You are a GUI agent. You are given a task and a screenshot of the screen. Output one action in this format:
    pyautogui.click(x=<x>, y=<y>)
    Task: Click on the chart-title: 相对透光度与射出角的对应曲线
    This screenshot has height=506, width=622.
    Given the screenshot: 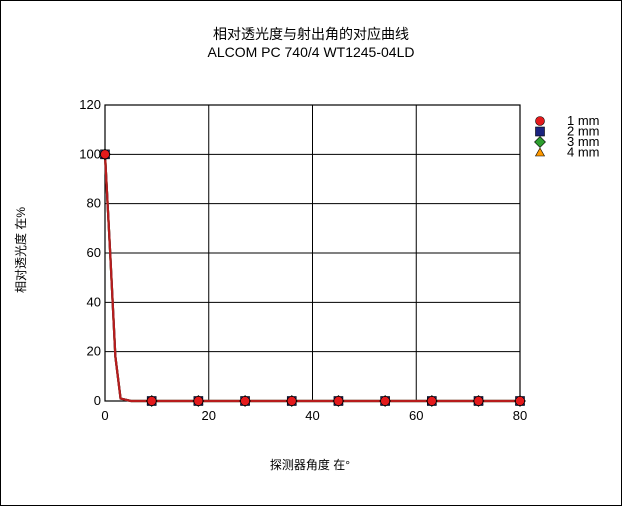 What is the action you would take?
    pyautogui.click(x=311, y=34)
    